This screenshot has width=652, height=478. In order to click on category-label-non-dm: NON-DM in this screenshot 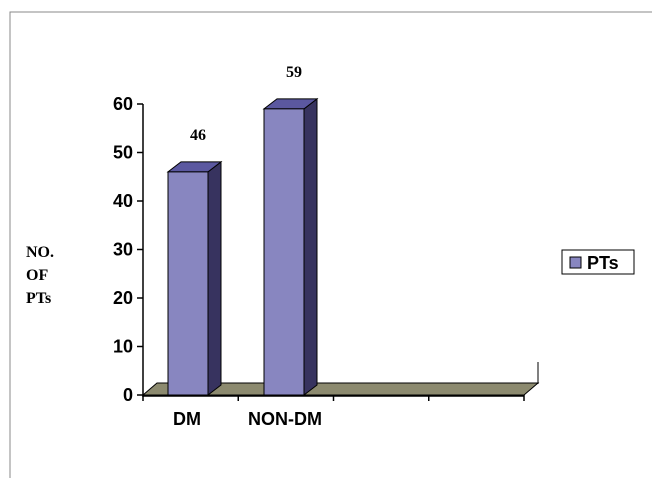, I will do `click(285, 419)`.